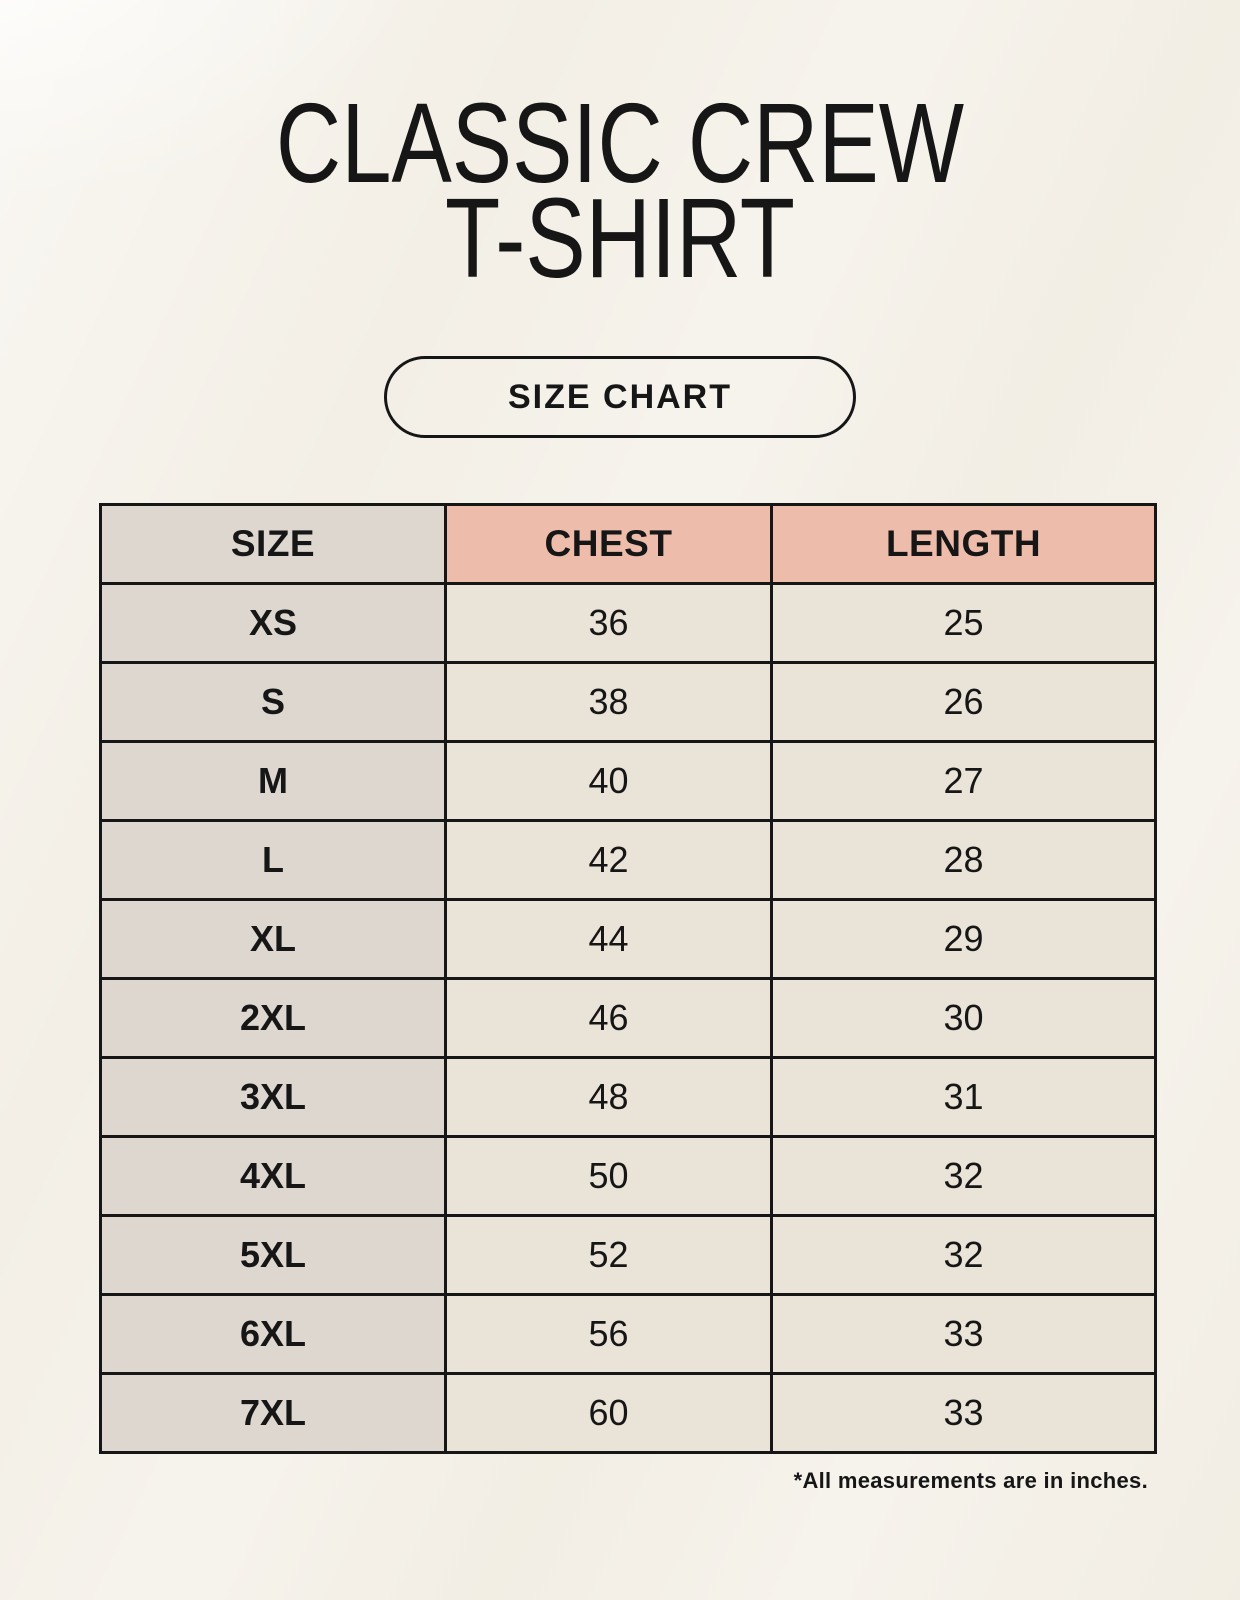 Image resolution: width=1240 pixels, height=1600 pixels. What do you see at coordinates (963, 623) in the screenshot?
I see `length-cell: 25` at bounding box center [963, 623].